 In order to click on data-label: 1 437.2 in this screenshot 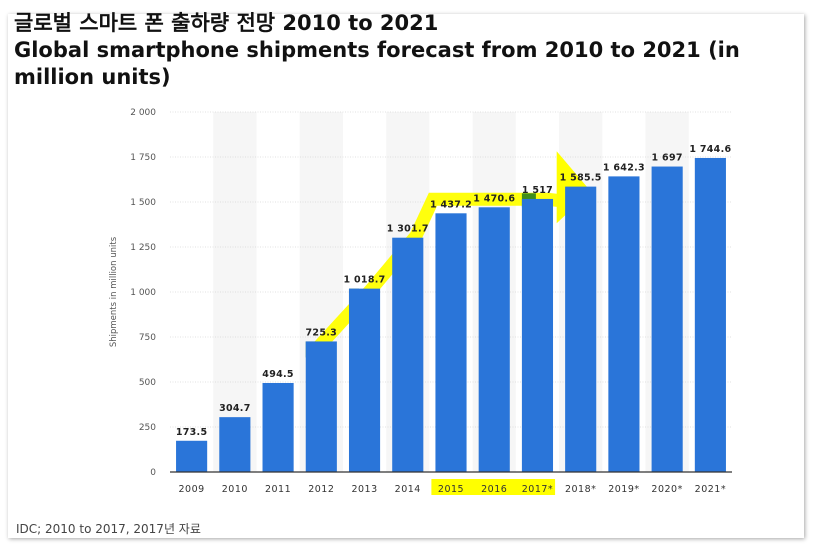, I will do `click(451, 204)`.